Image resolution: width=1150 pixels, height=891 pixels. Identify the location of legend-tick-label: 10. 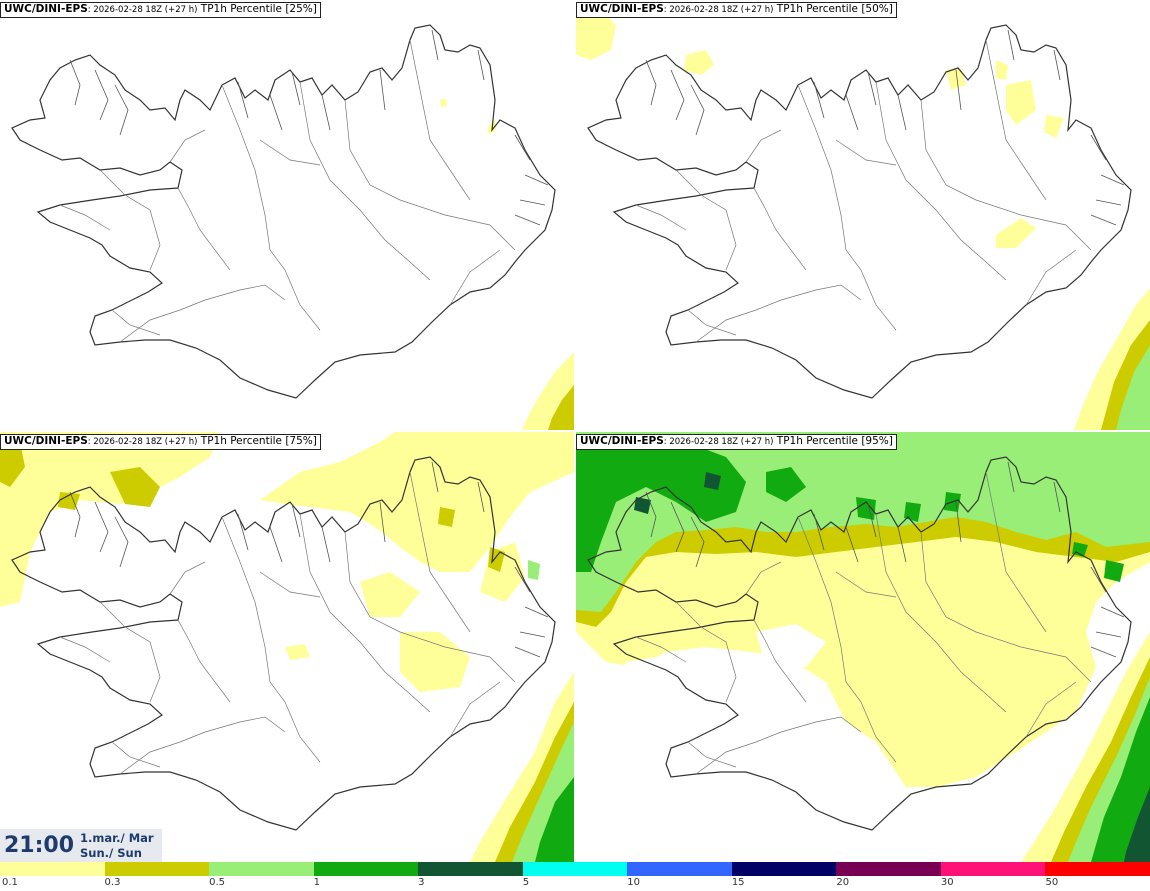
(633, 882).